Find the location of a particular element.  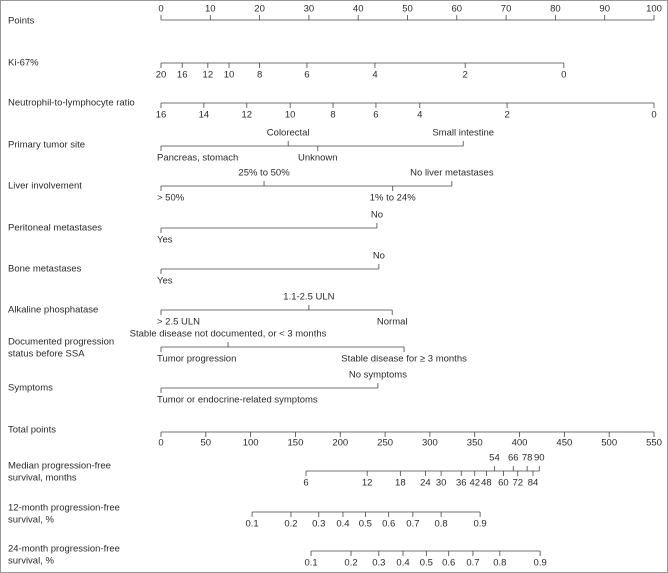

tick-label: 14 is located at coordinates (204, 115).